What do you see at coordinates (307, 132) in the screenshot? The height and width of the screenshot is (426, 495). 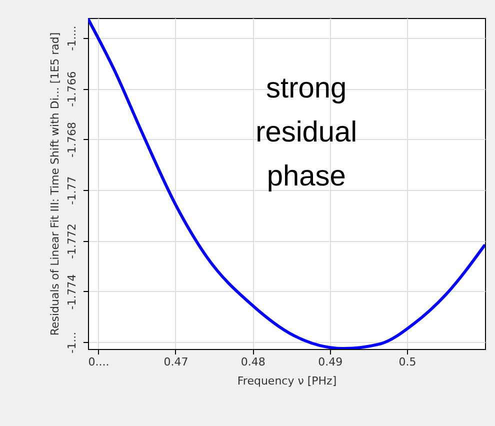 I see `annotation: strong residual phase` at bounding box center [307, 132].